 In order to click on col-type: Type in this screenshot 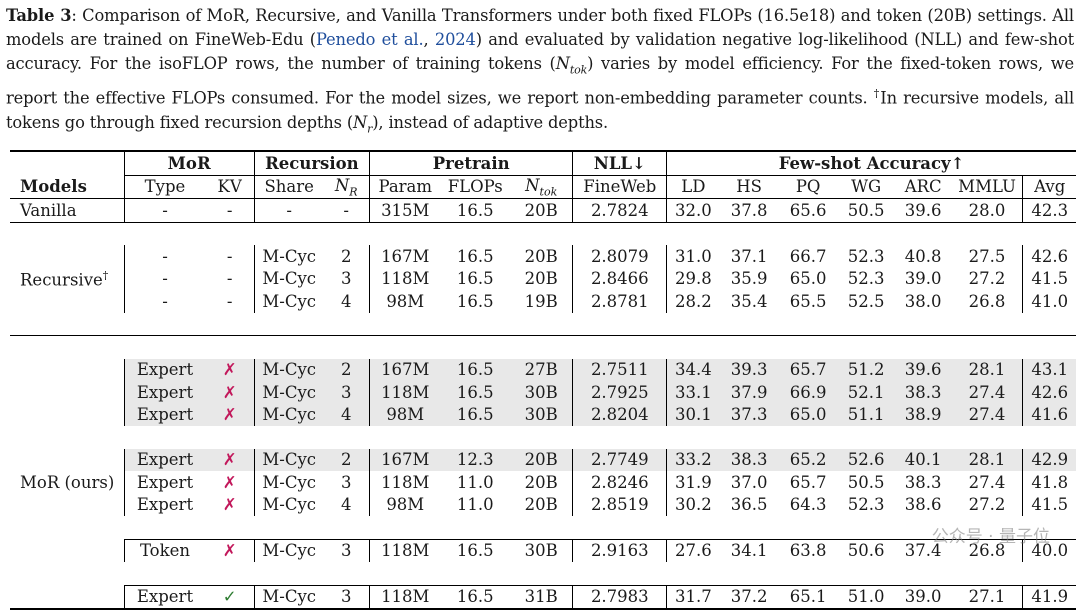, I will do `click(164, 187)`.